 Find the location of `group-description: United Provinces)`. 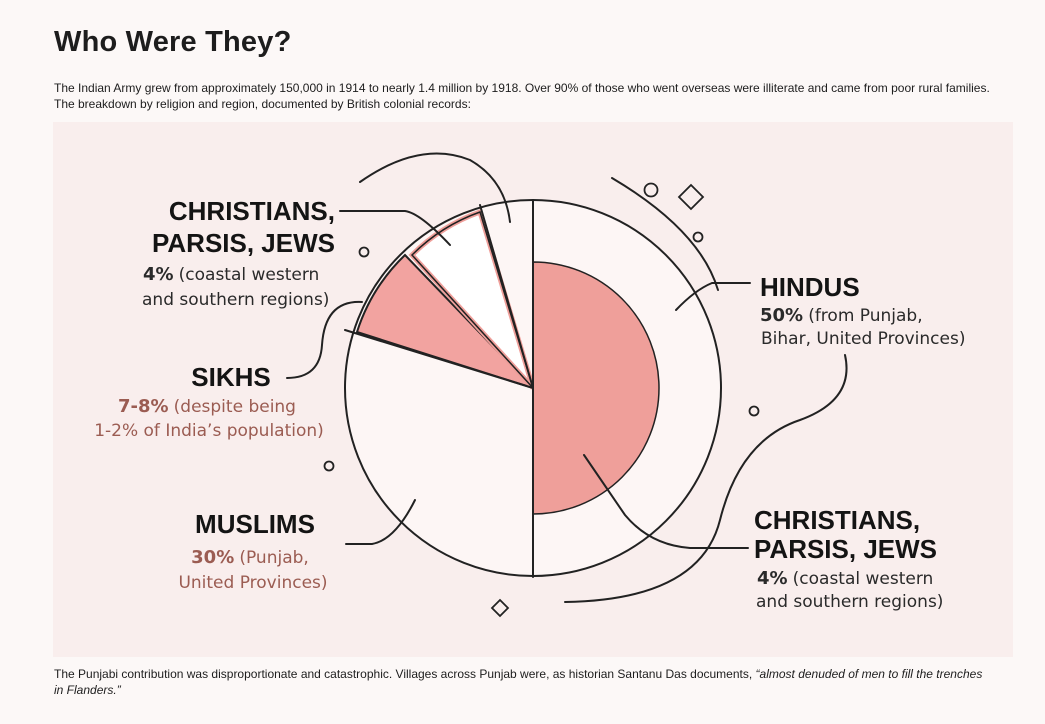

group-description: United Provinces) is located at coordinates (252, 583).